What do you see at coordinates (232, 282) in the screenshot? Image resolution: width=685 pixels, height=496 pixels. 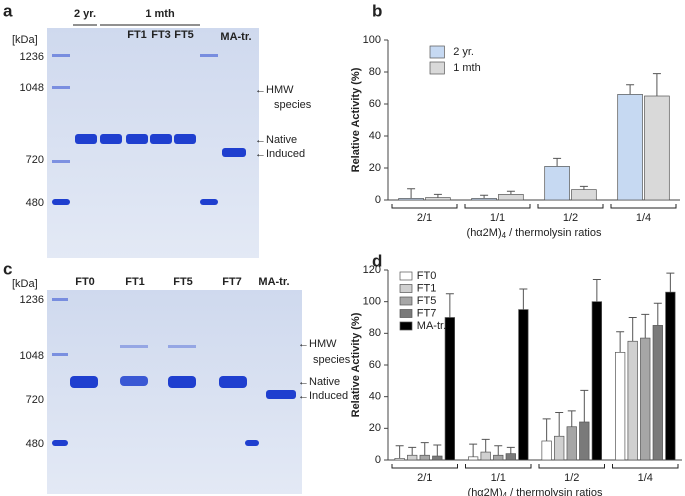 I see `lane-label: FT7` at bounding box center [232, 282].